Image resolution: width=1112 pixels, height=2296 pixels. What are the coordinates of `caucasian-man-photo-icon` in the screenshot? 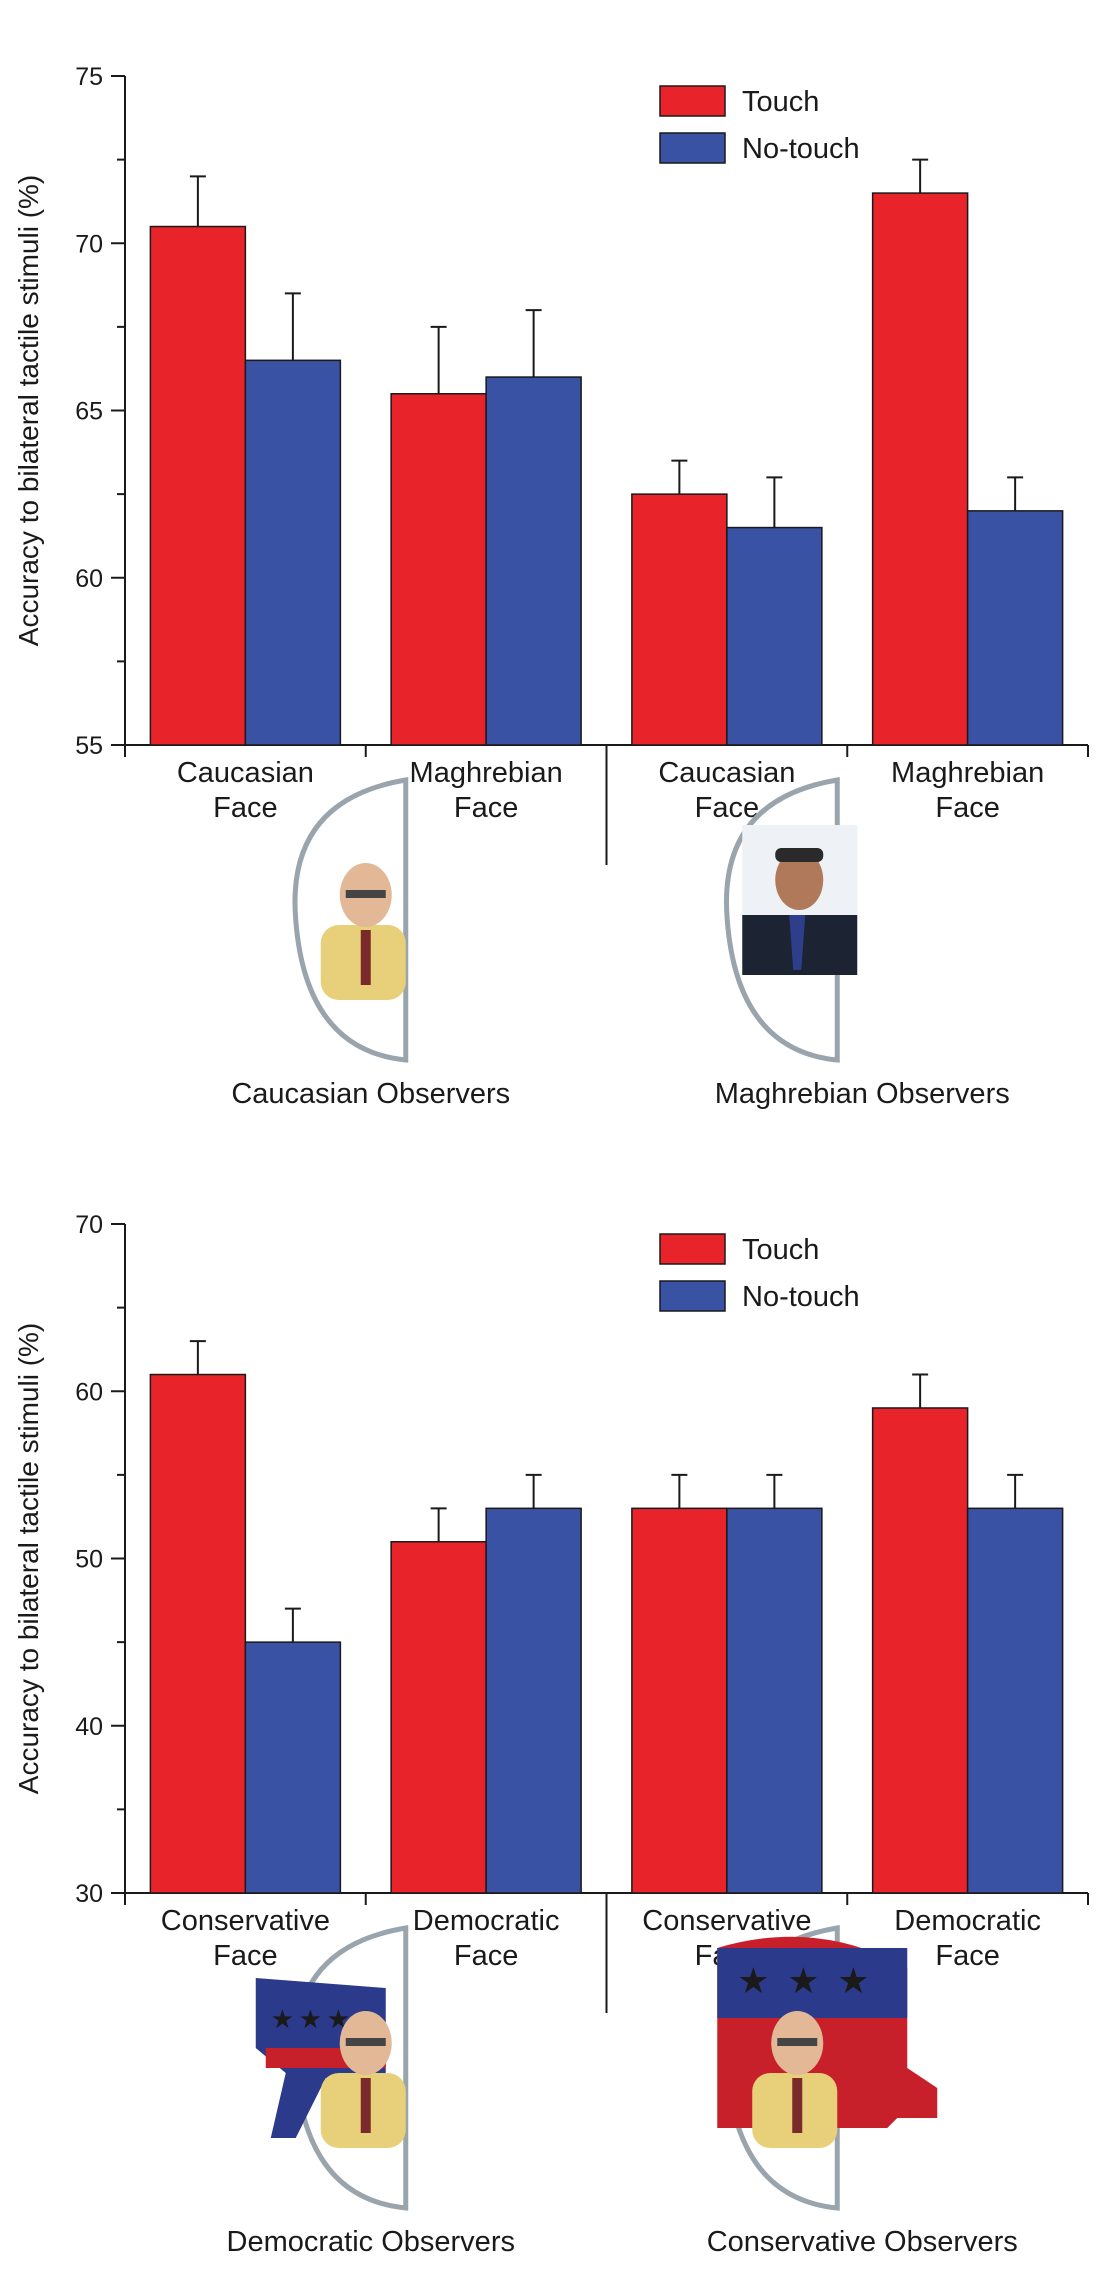 It's located at (350, 920).